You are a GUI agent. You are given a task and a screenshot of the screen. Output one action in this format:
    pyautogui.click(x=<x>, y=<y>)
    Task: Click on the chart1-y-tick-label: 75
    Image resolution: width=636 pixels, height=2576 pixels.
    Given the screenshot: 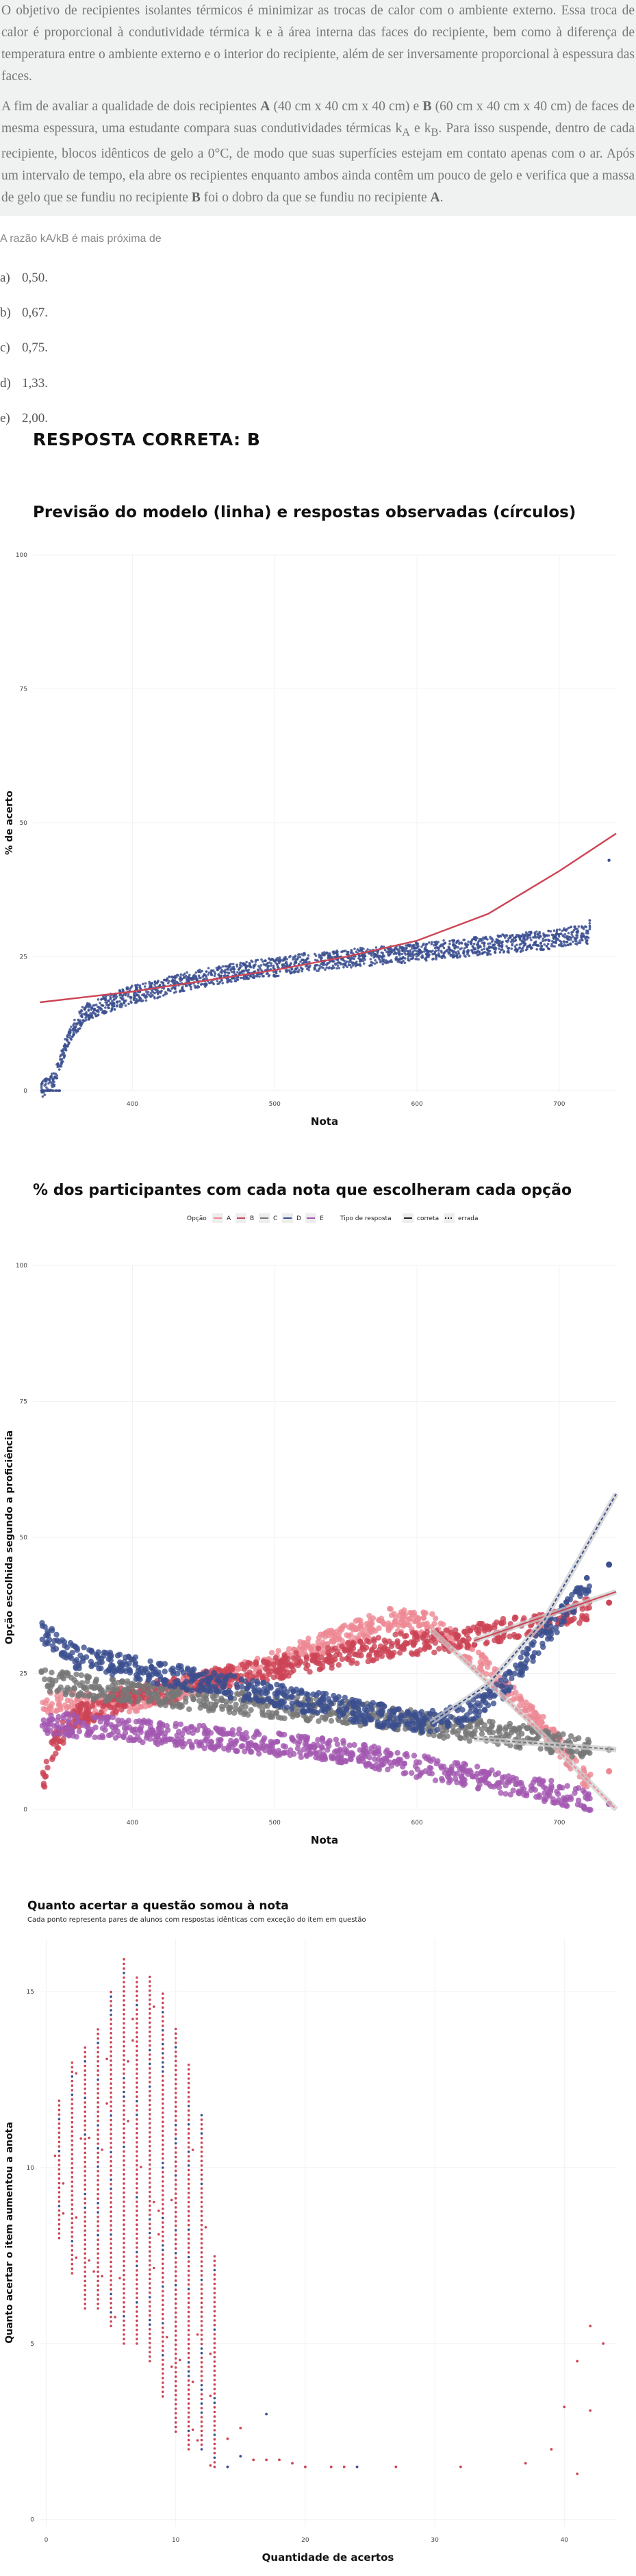 What is the action you would take?
    pyautogui.click(x=23, y=689)
    